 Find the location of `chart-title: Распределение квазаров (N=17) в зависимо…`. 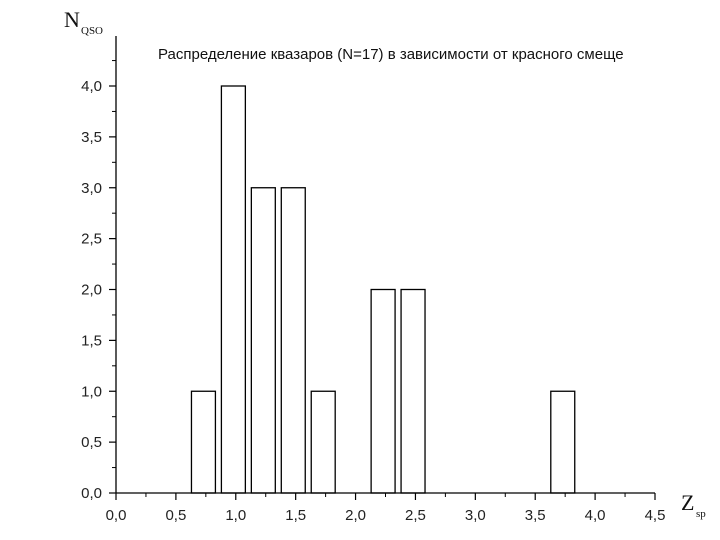

chart-title: Распределение квазаров (N=17) в зависимо… is located at coordinates (391, 54).